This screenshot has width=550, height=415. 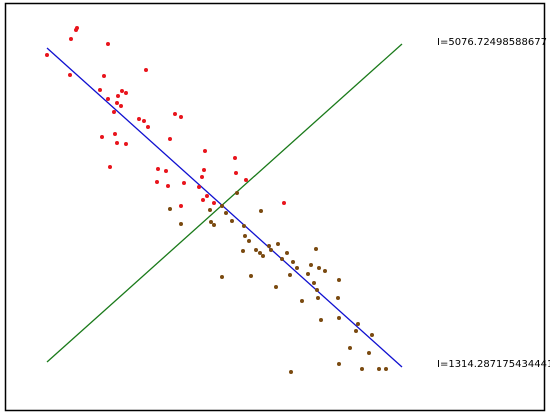 What do you see at coordinates (493, 364) in the screenshot?
I see `annotation: I=1314.287175434441` at bounding box center [493, 364].